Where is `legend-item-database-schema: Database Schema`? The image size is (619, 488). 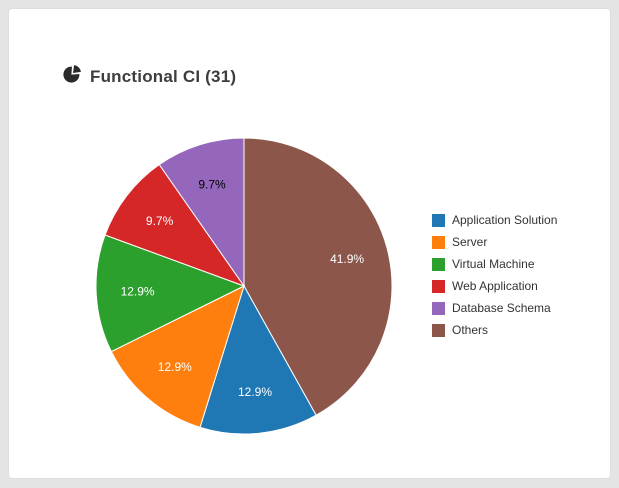
legend-item-database-schema: Database Schema is located at coordinates (494, 308).